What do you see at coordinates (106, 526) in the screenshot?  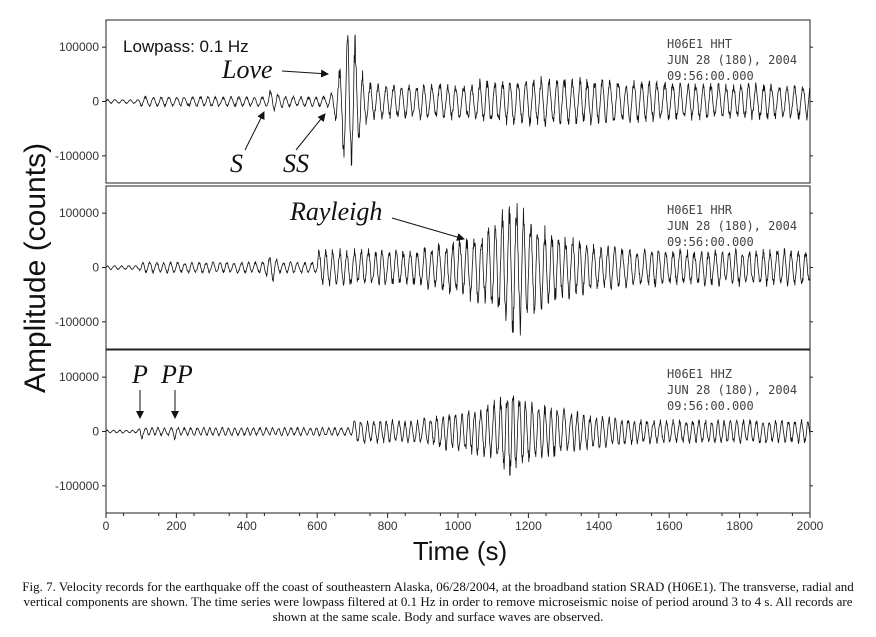 I see `x-tick-label: 0` at bounding box center [106, 526].